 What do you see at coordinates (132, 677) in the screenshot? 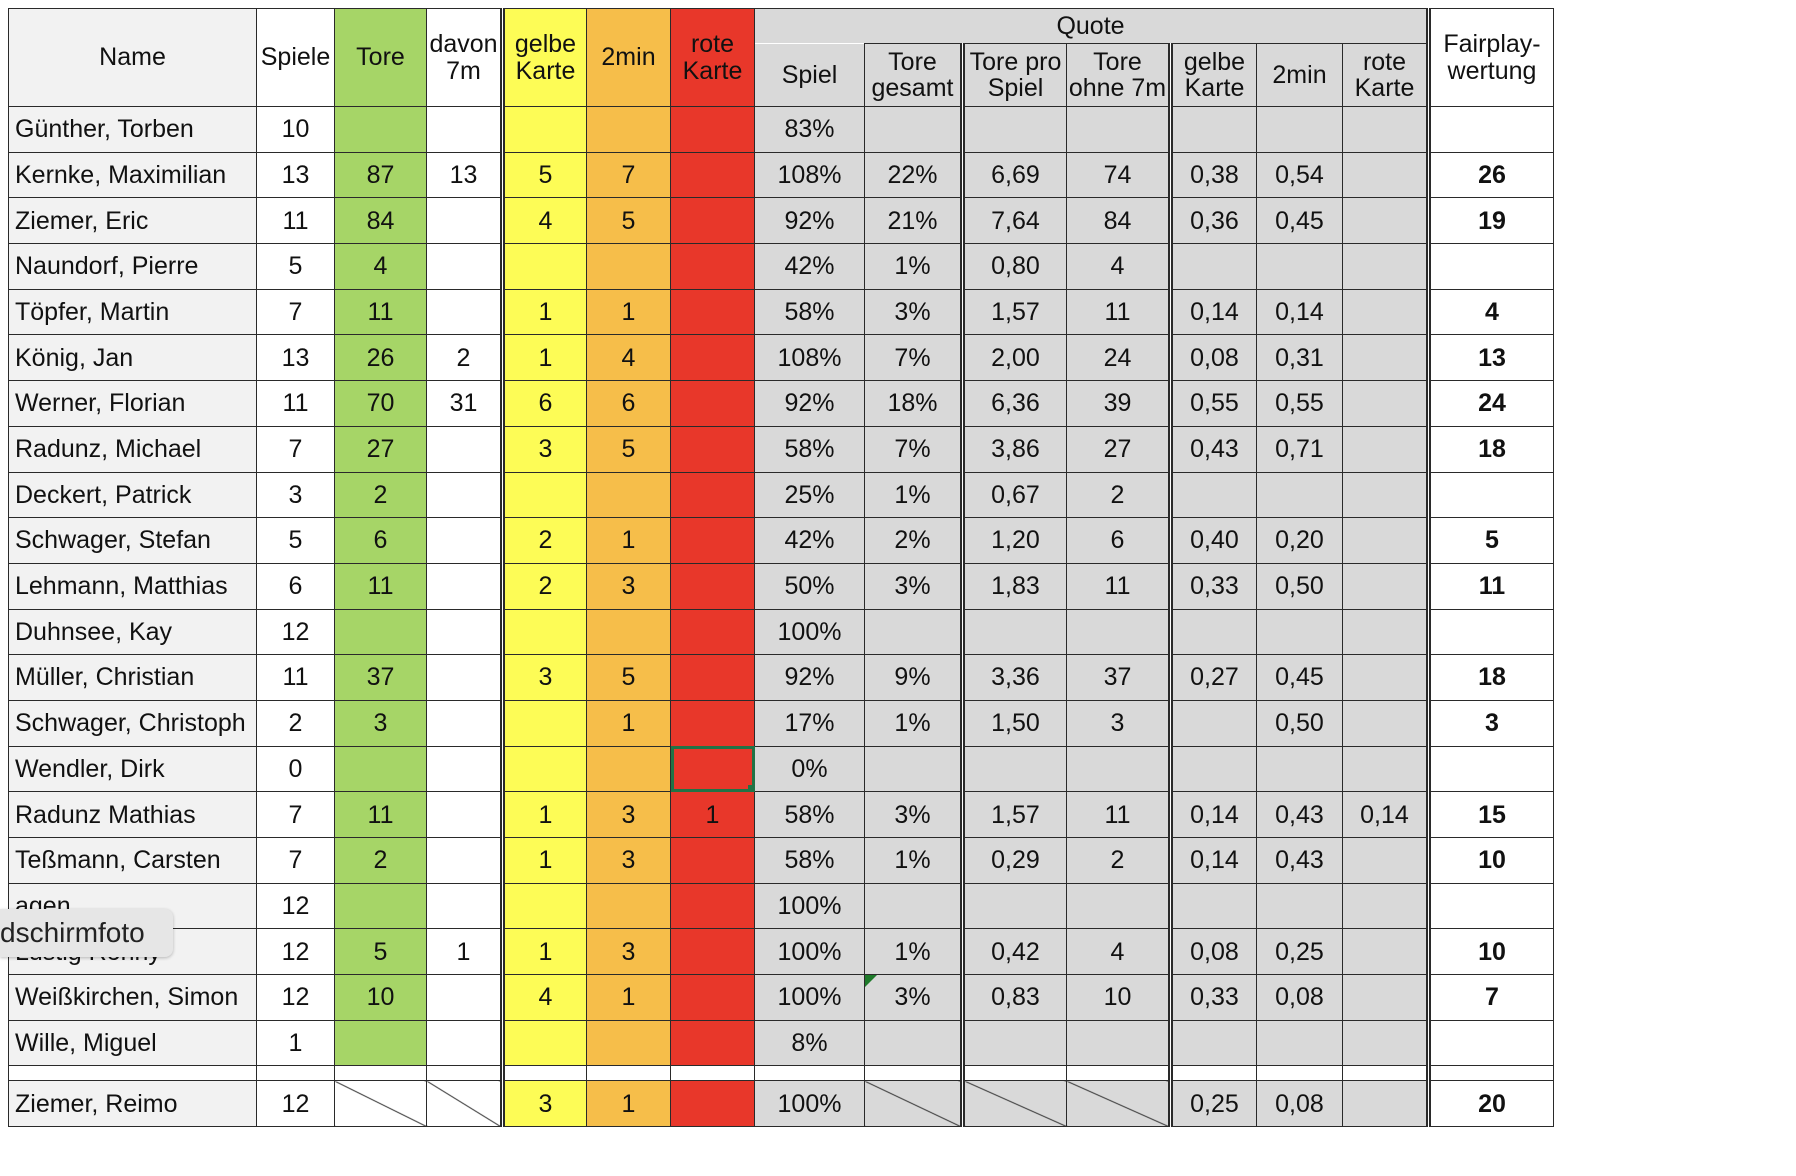
I see `cell-name: Müller, Christian` at bounding box center [132, 677].